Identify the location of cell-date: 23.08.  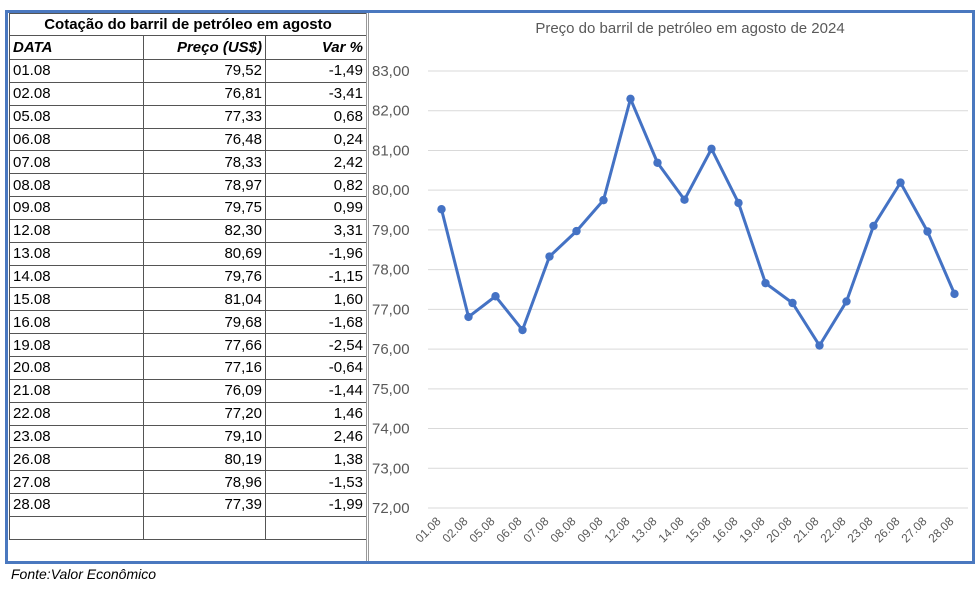
(76, 436).